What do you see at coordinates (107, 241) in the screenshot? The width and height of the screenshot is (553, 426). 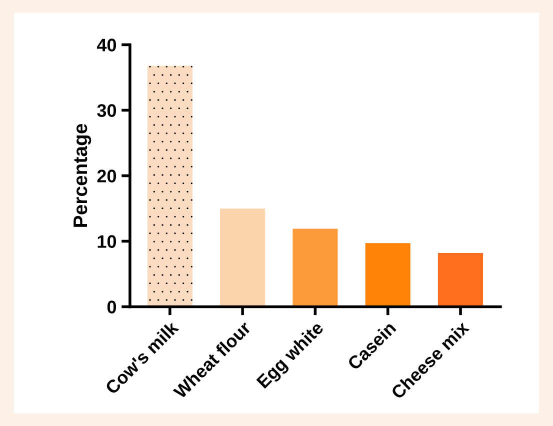 I see `y-tick-label: 10` at bounding box center [107, 241].